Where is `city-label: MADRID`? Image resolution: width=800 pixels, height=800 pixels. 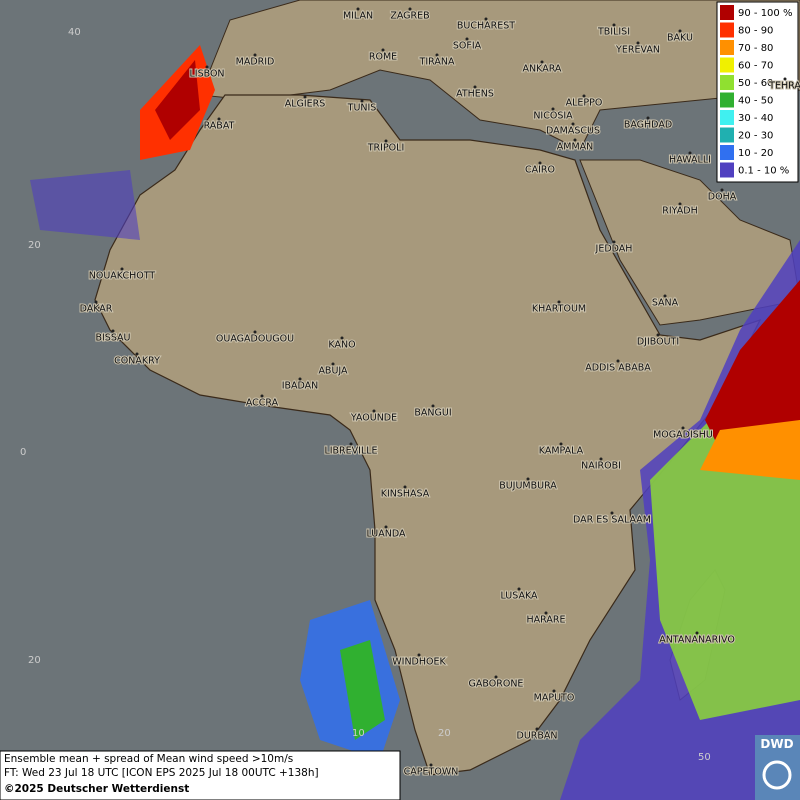 city-label: MADRID is located at coordinates (255, 62).